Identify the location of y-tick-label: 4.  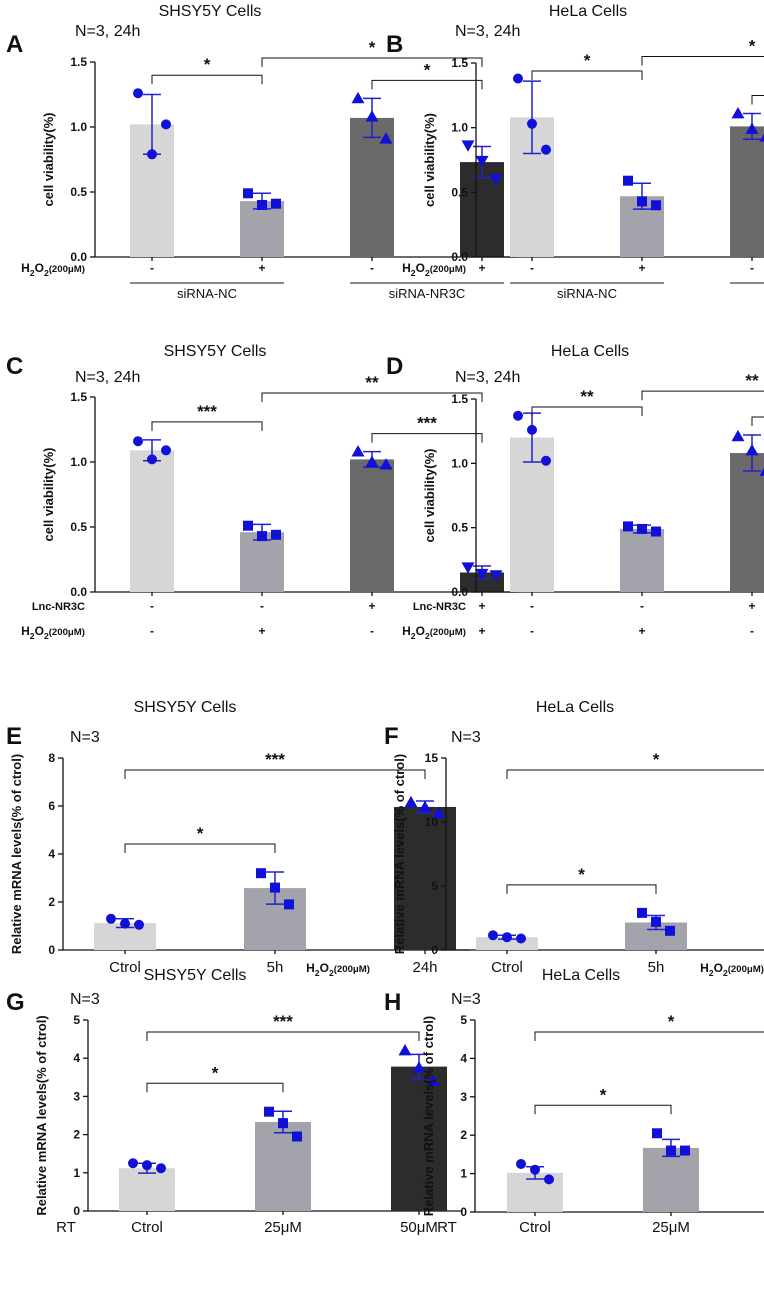
(51, 854).